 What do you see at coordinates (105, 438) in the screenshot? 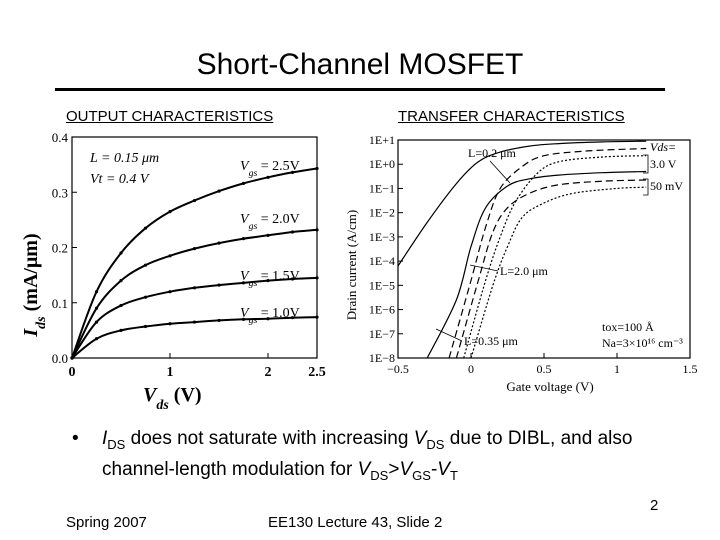
I see `bullet-text-part: I` at bounding box center [105, 438].